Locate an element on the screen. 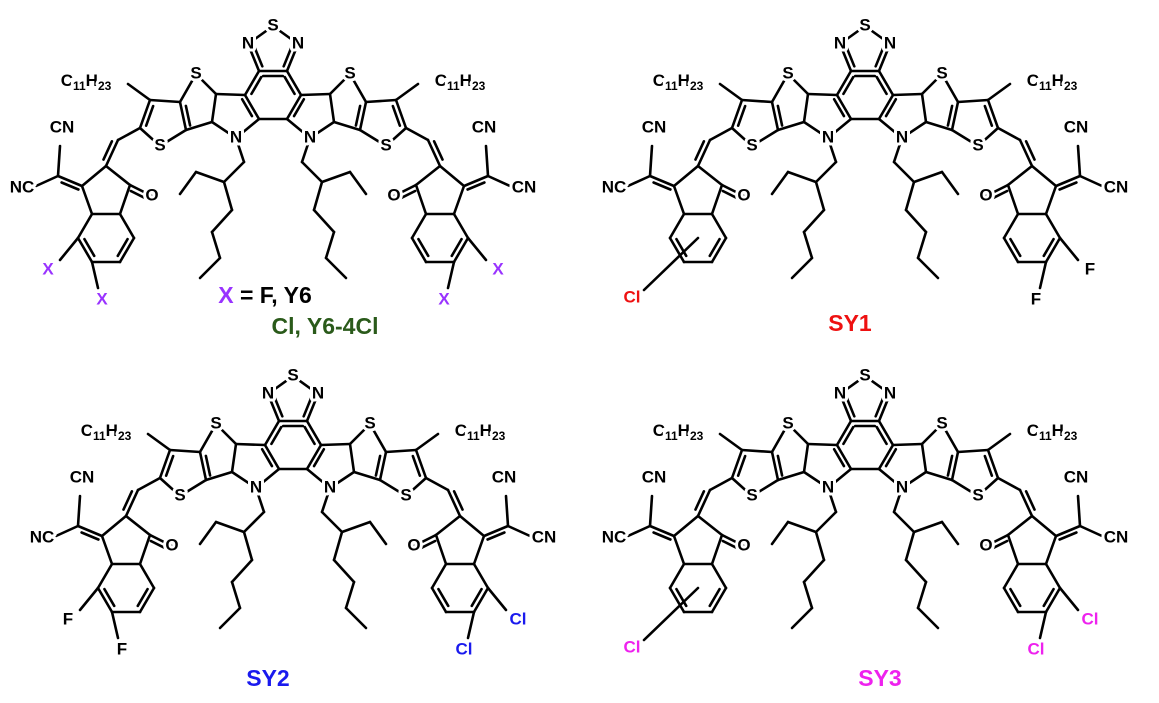 This screenshot has width=1159, height=703. caption: SY1 is located at coordinates (850, 323).